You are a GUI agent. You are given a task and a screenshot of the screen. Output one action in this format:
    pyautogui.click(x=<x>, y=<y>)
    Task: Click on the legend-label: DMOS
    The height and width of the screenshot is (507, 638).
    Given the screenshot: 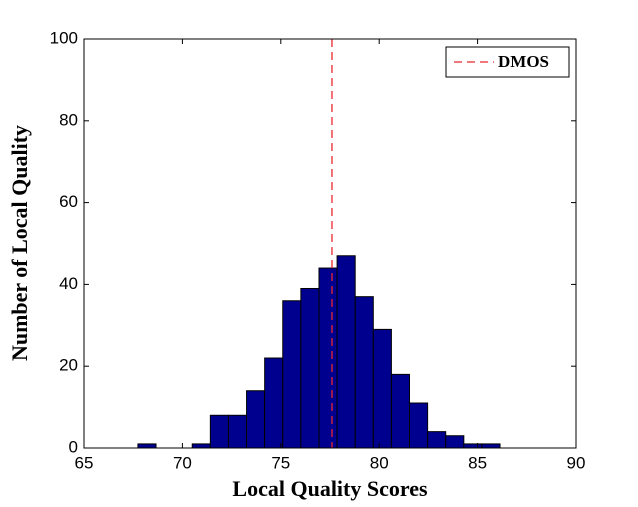 What is the action you would take?
    pyautogui.click(x=523, y=61)
    